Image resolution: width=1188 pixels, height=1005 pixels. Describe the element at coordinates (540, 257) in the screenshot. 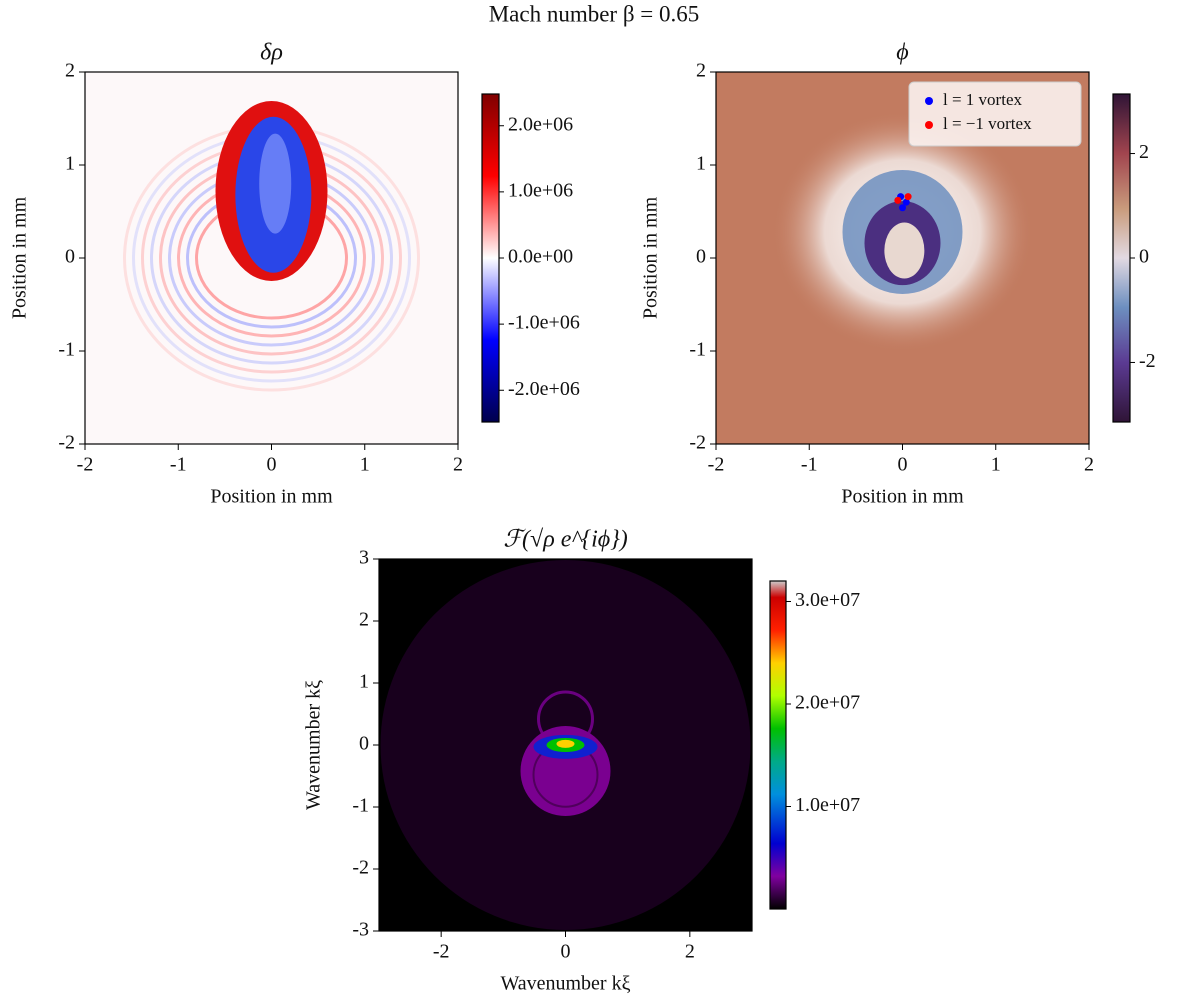

I see `colorbar-tick-label: 0.0e+00` at that location.